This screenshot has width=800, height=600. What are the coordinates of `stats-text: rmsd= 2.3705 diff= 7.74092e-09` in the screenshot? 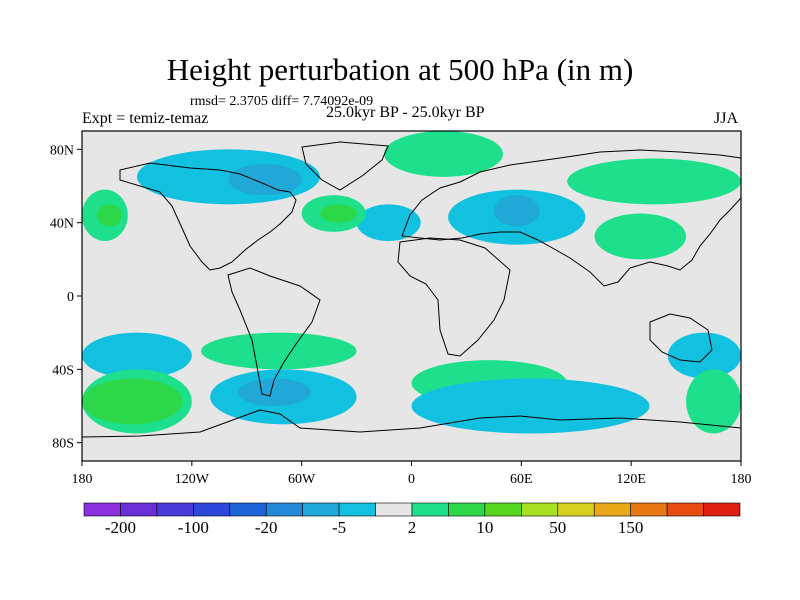 It's located at (282, 101).